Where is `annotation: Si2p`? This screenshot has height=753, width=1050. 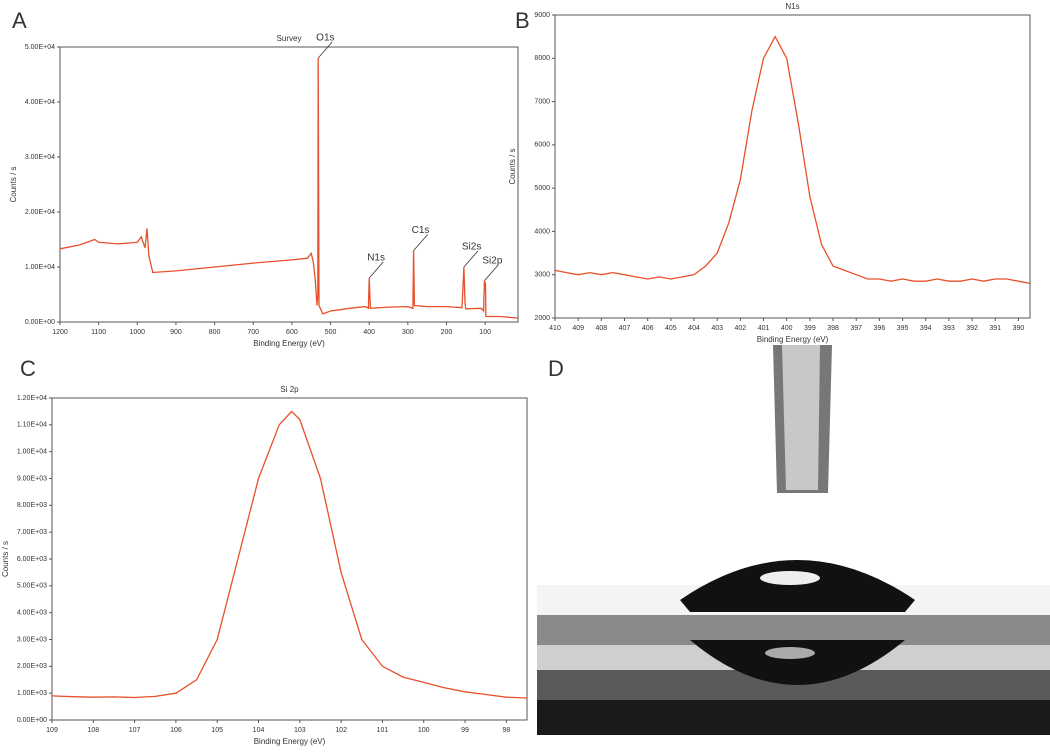 annotation: Si2p is located at coordinates (492, 260).